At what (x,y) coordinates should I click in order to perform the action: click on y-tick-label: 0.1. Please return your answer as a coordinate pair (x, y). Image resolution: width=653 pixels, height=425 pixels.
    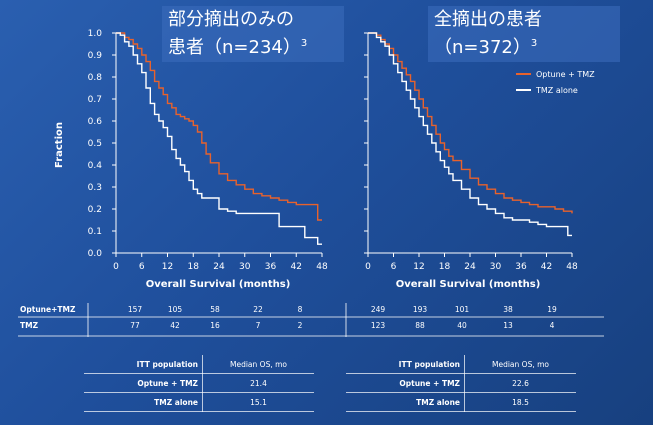
    Looking at the image, I should click on (95, 232).